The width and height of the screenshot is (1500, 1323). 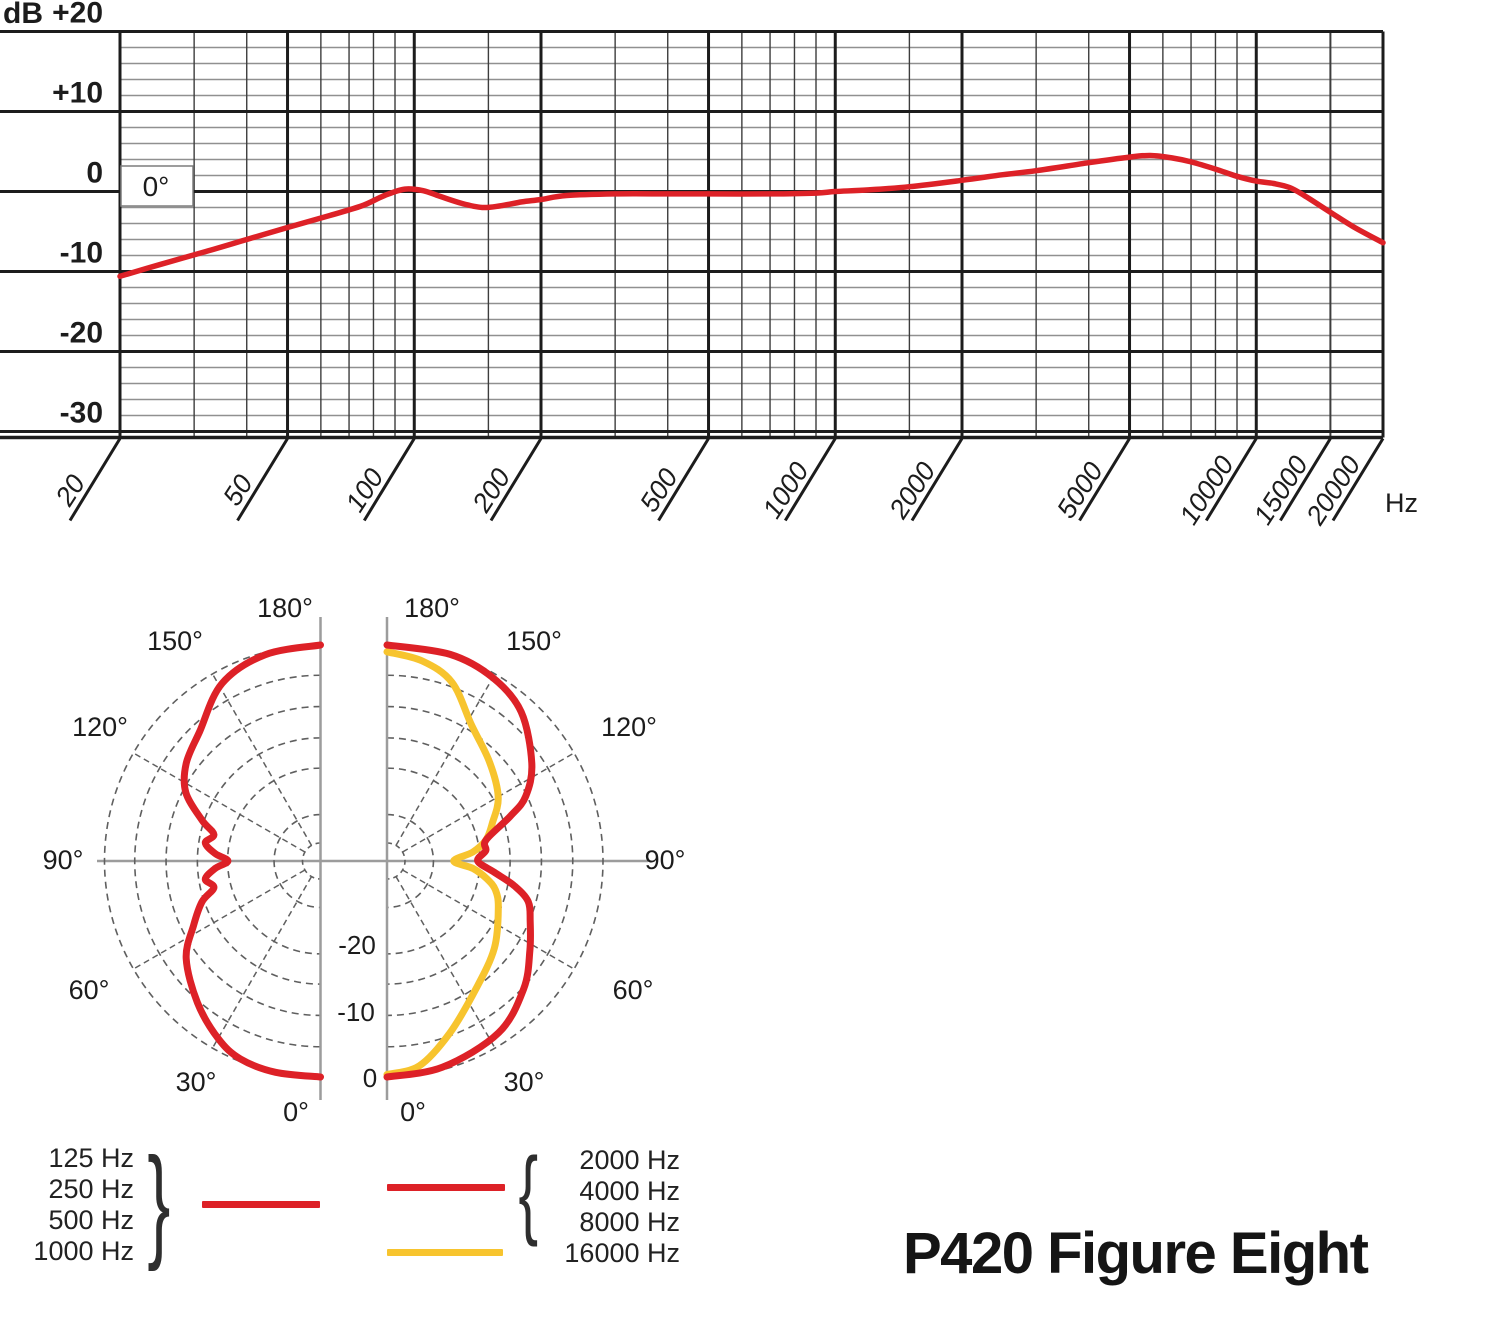 What do you see at coordinates (81, 413) in the screenshot?
I see `y-axis-tick-label: -30` at bounding box center [81, 413].